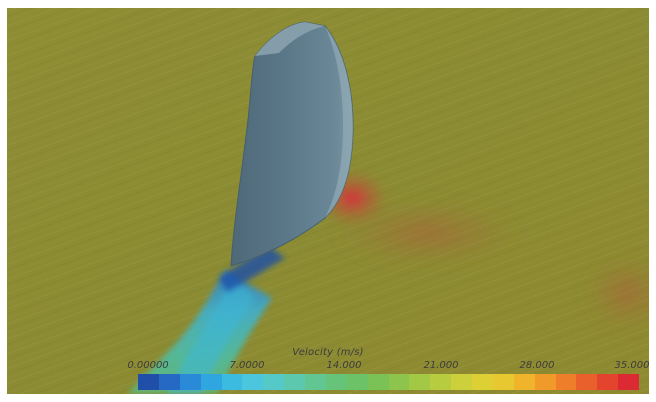 This screenshot has width=656, height=402. Describe the element at coordinates (344, 365) in the screenshot. I see `colorbar-tick-label: 14.000` at that location.